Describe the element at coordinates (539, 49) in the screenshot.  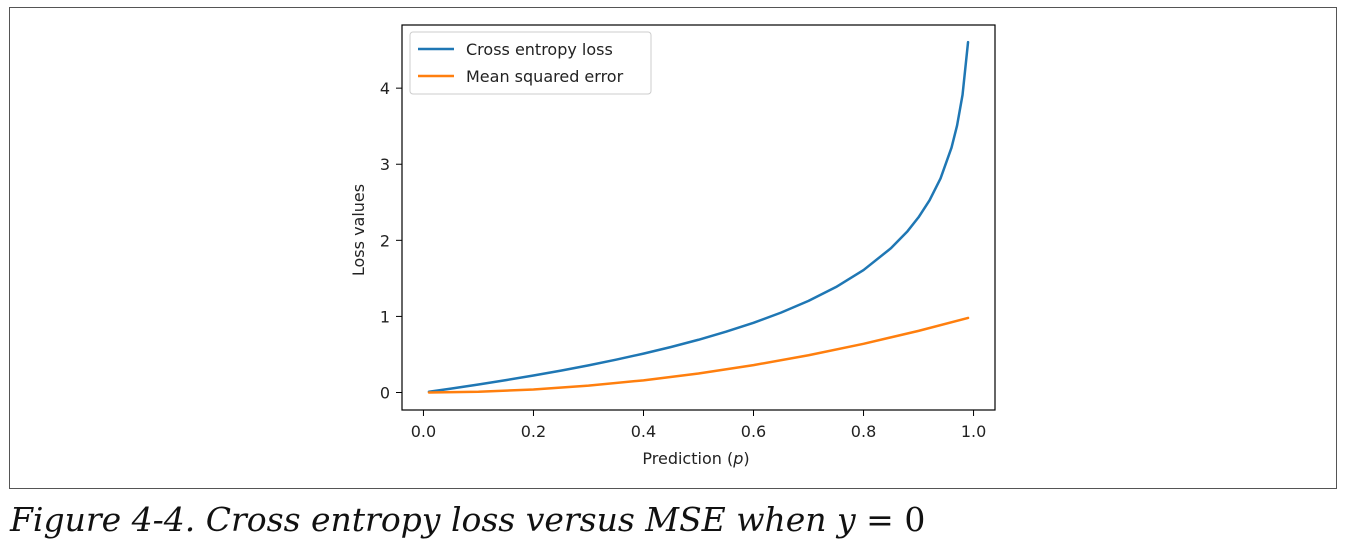
I see `legend-label-cross-entropy: Cross entropy loss` at that location.